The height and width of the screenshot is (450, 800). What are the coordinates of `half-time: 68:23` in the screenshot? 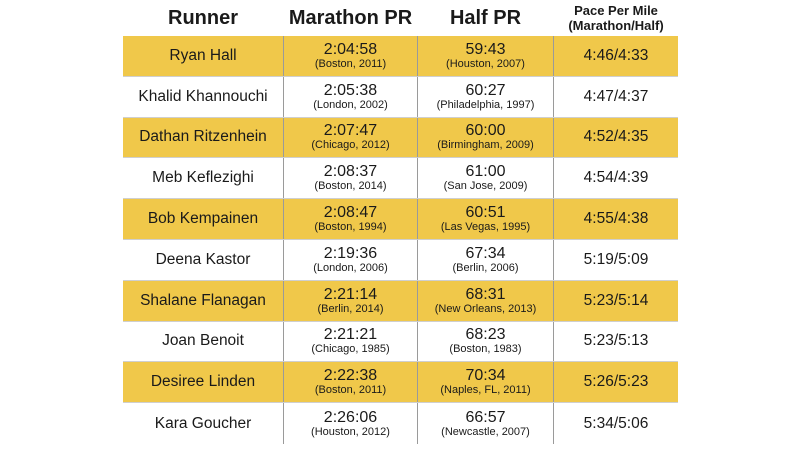 It's located at (485, 335).